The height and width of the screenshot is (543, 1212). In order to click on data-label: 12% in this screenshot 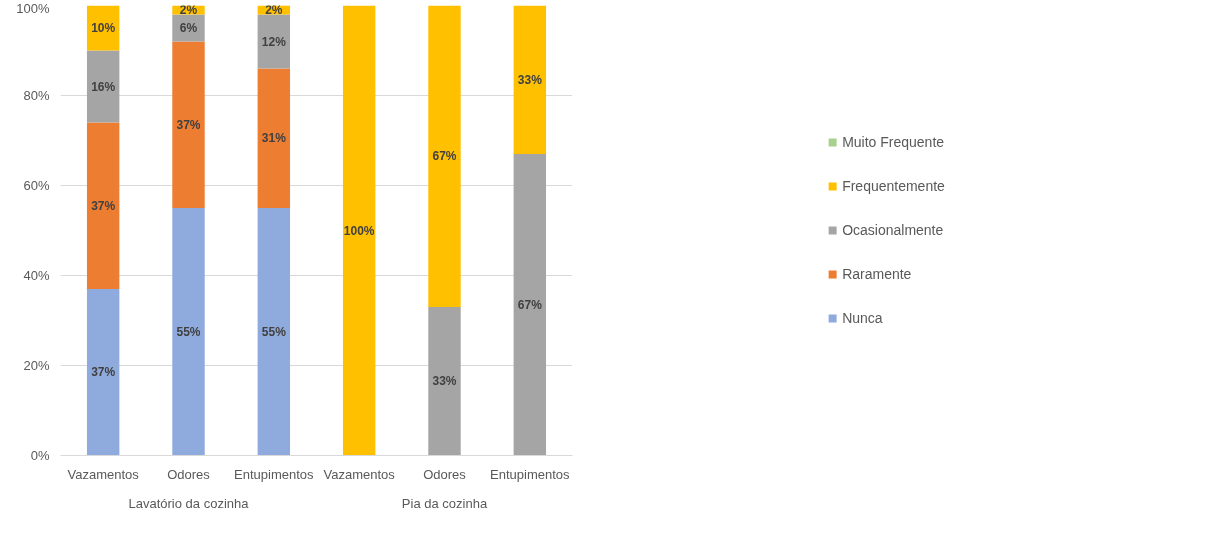, I will do `click(274, 41)`.